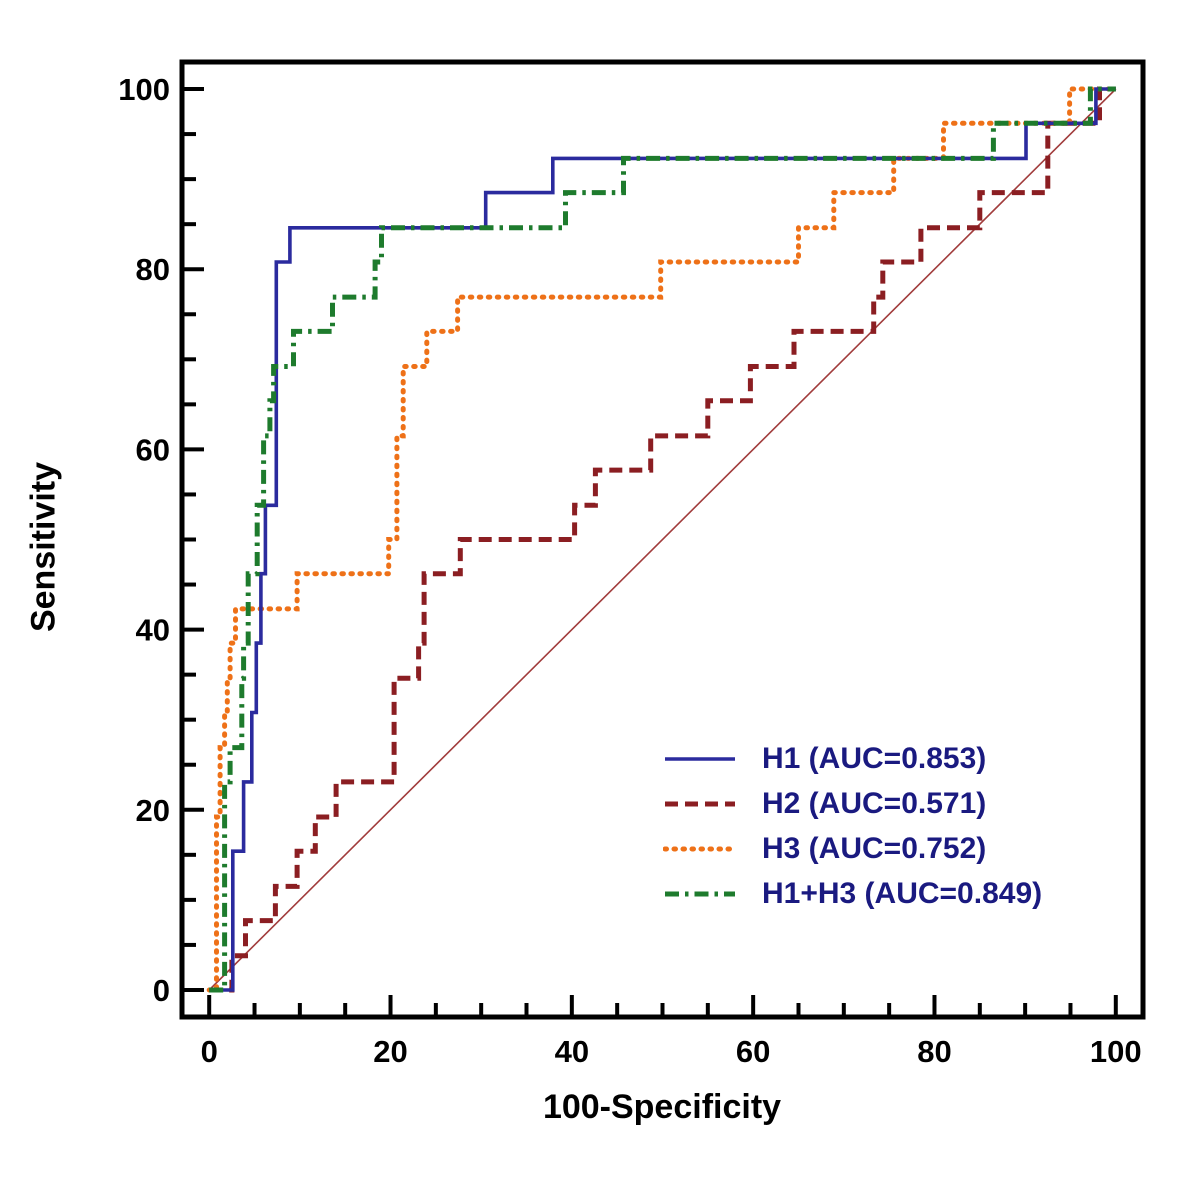 This screenshot has width=1189, height=1181. What do you see at coordinates (700, 758) in the screenshot?
I see `legend-line-sample-H1` at bounding box center [700, 758].